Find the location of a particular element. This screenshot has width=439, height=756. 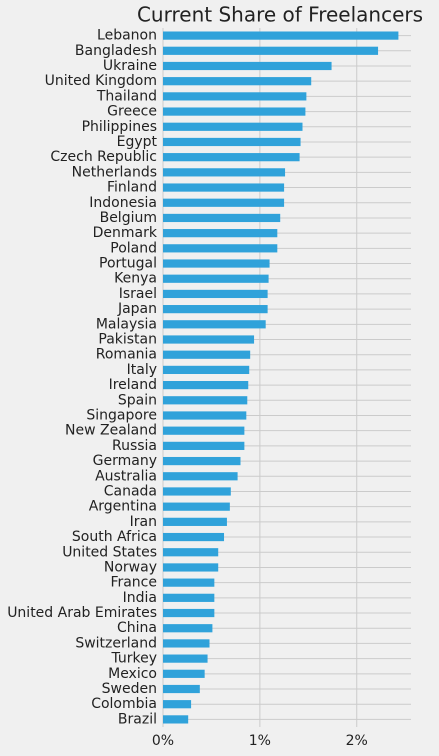

y-tick-label: New Zealand is located at coordinates (111, 431).